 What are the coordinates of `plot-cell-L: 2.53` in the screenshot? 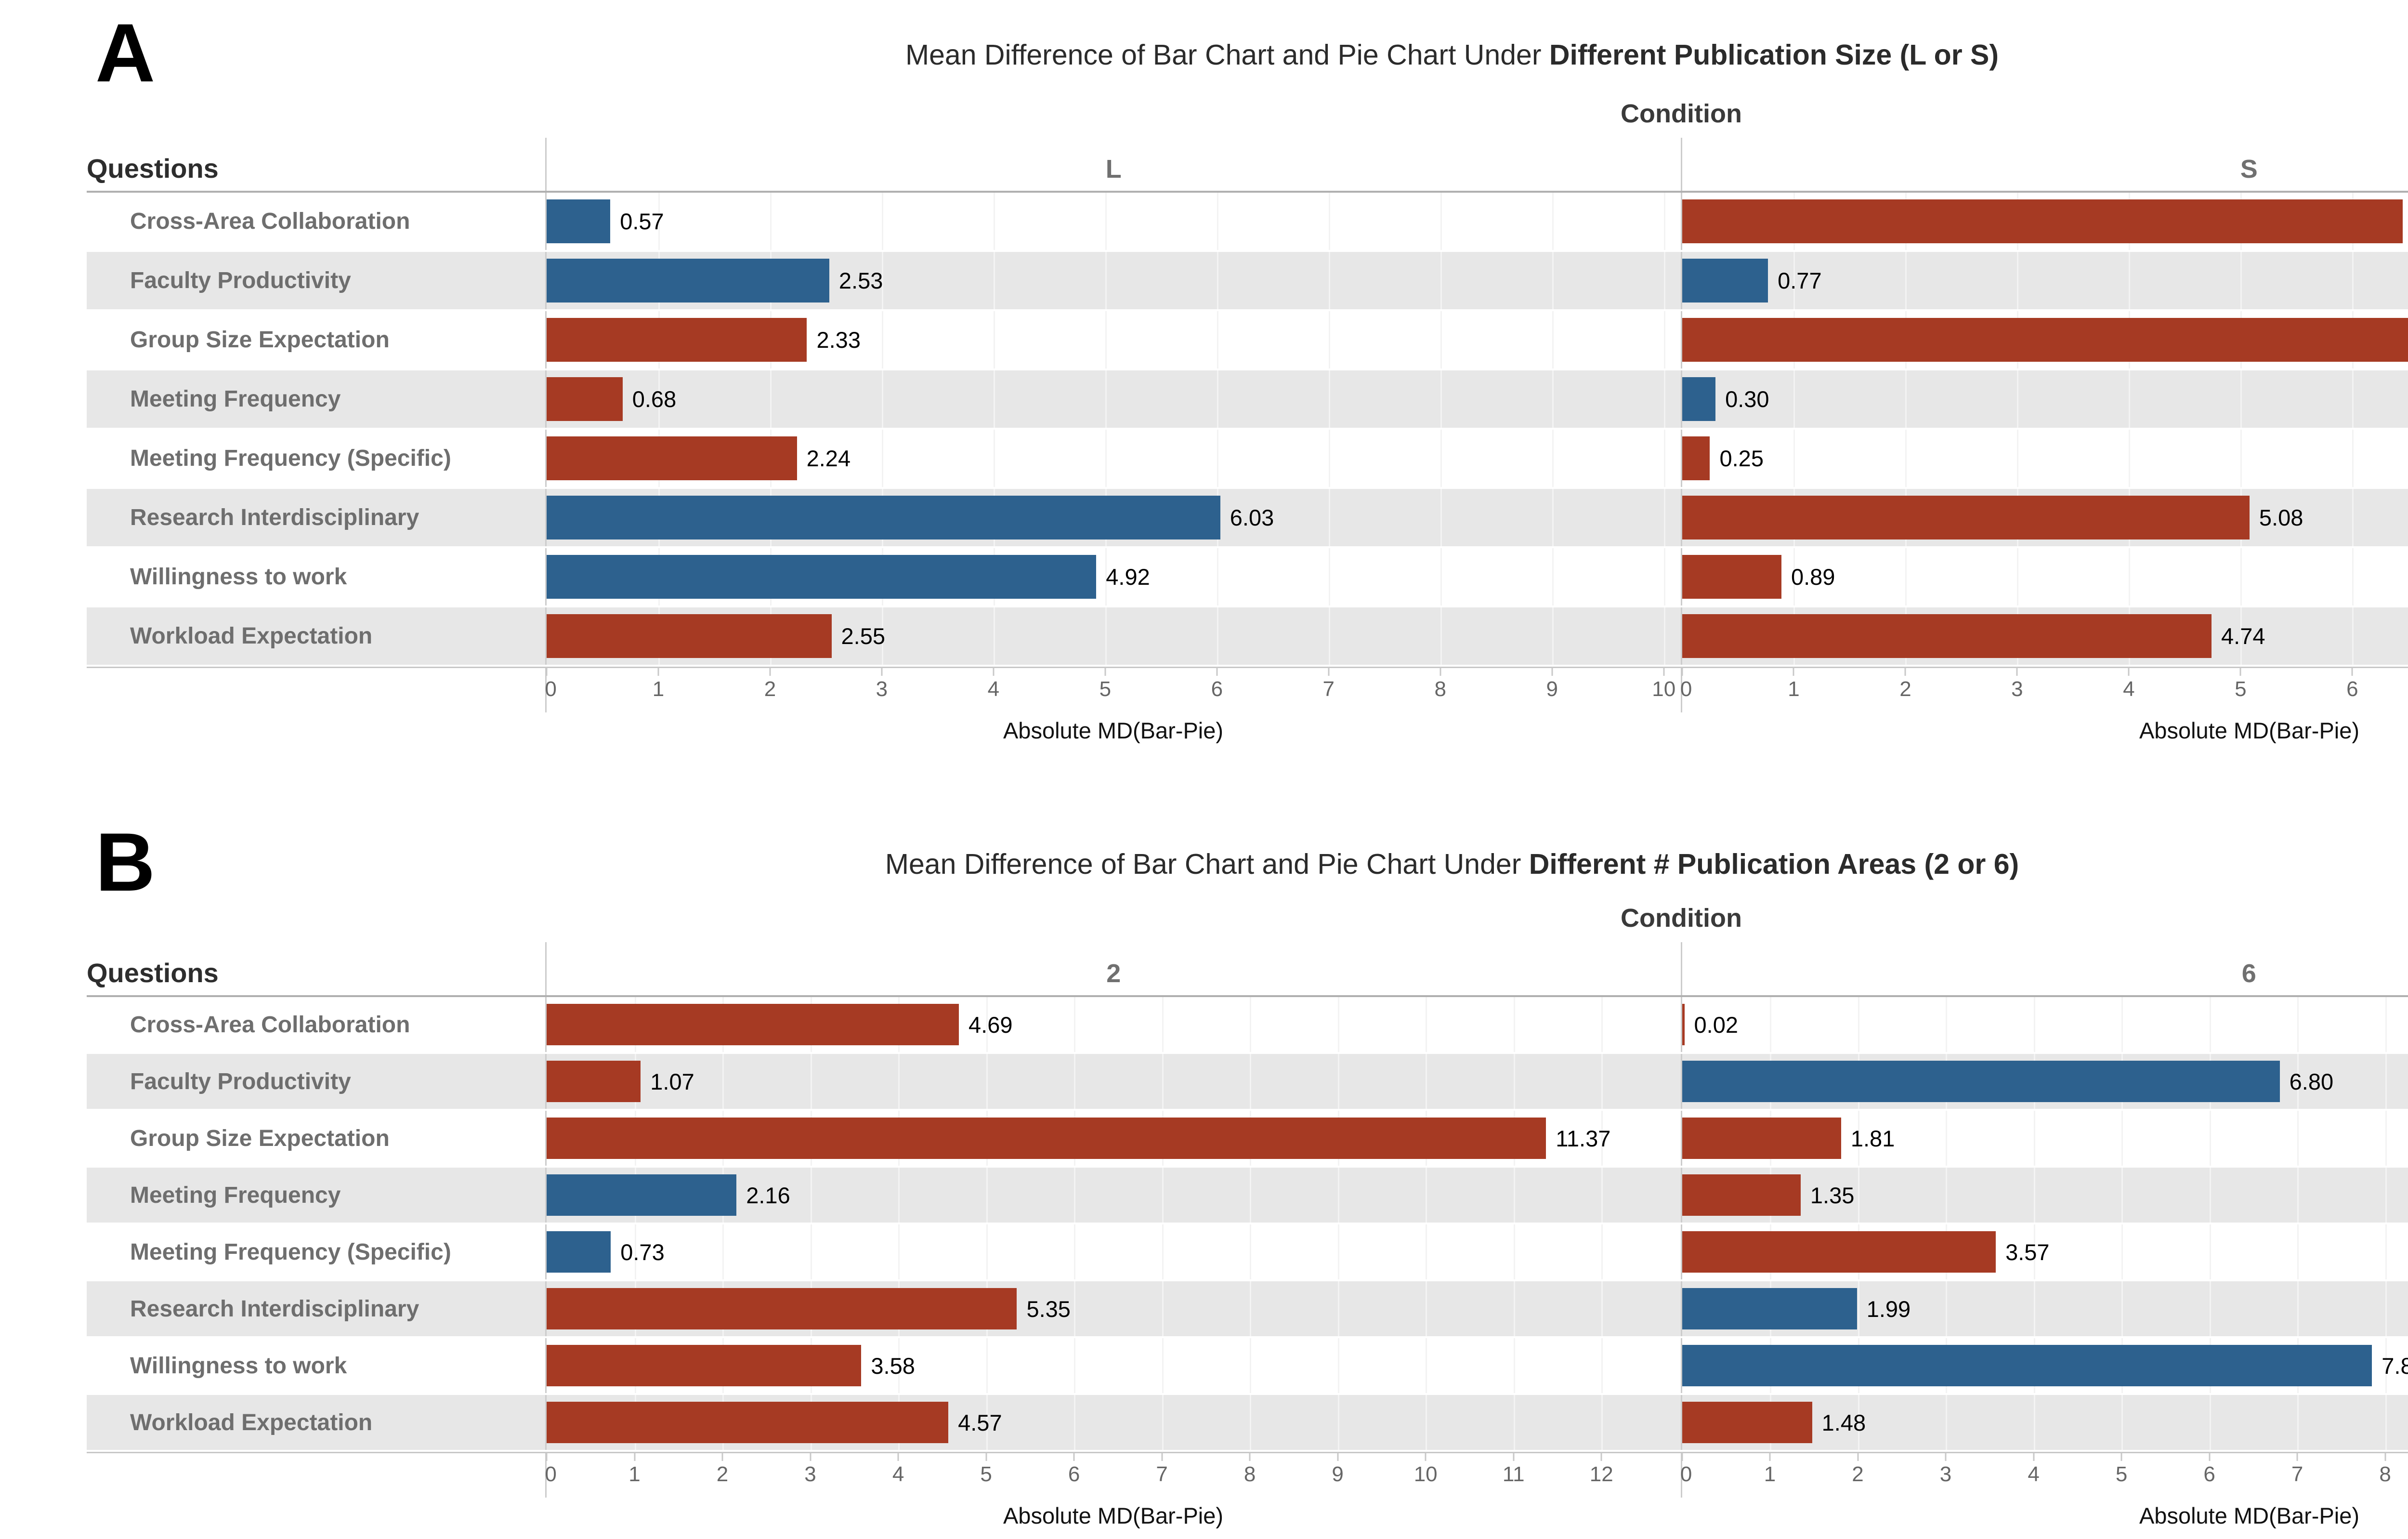 It's located at (1113, 280).